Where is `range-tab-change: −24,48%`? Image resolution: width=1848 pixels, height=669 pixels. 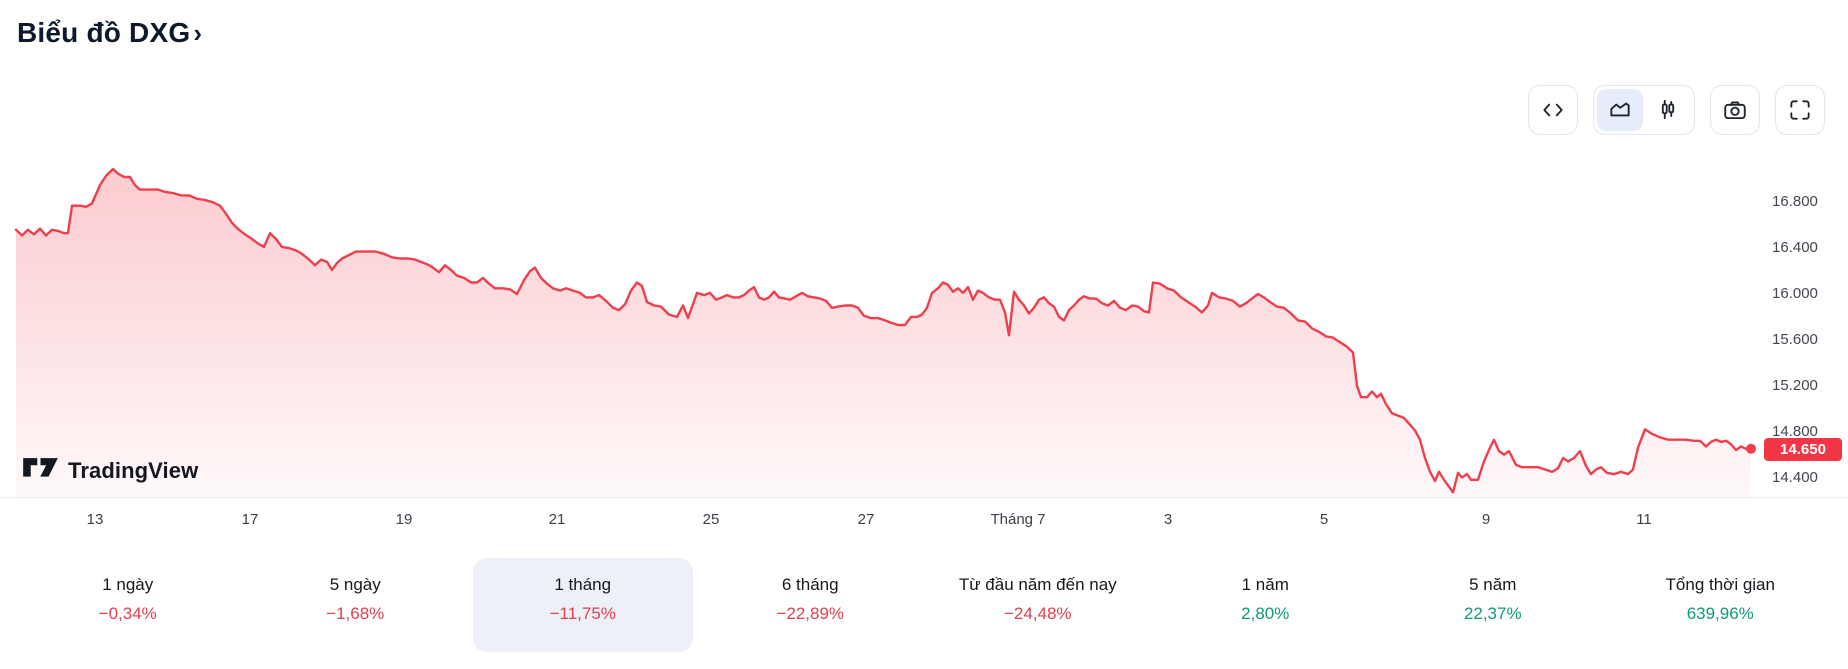 range-tab-change: −24,48% is located at coordinates (1037, 613).